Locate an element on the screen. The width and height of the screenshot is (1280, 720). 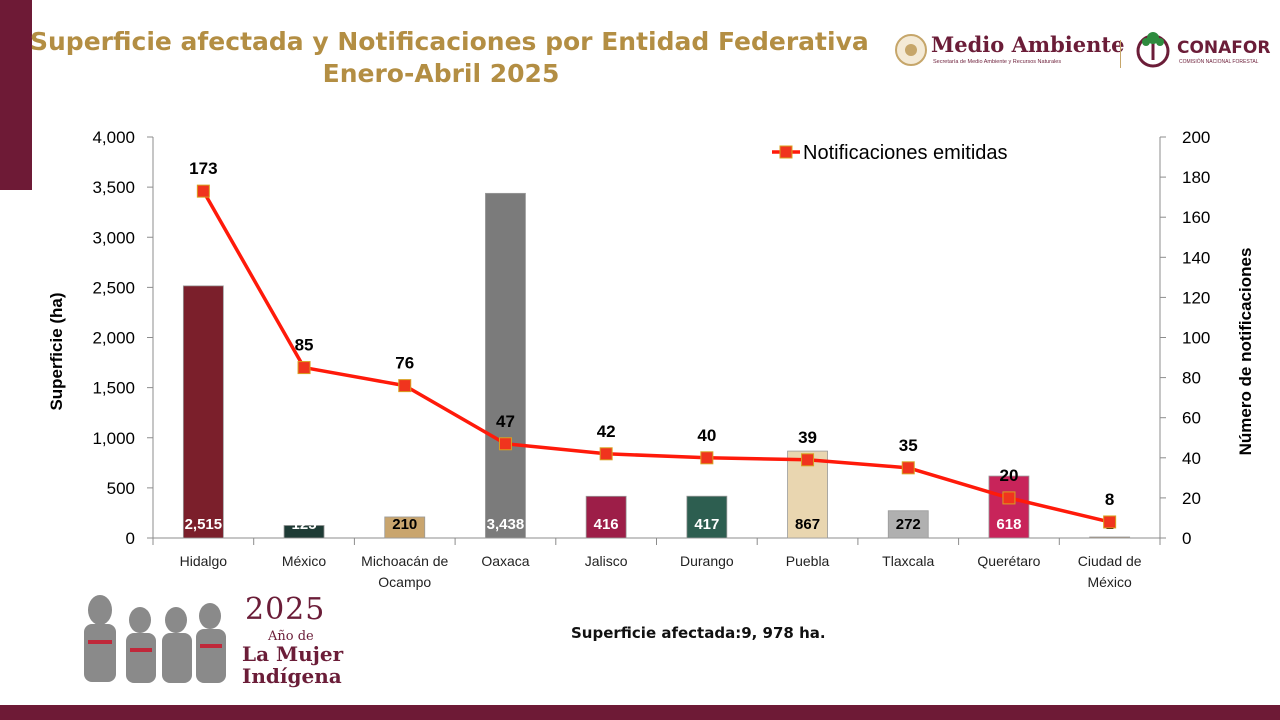
line-point-label: 173 is located at coordinates (203, 168).